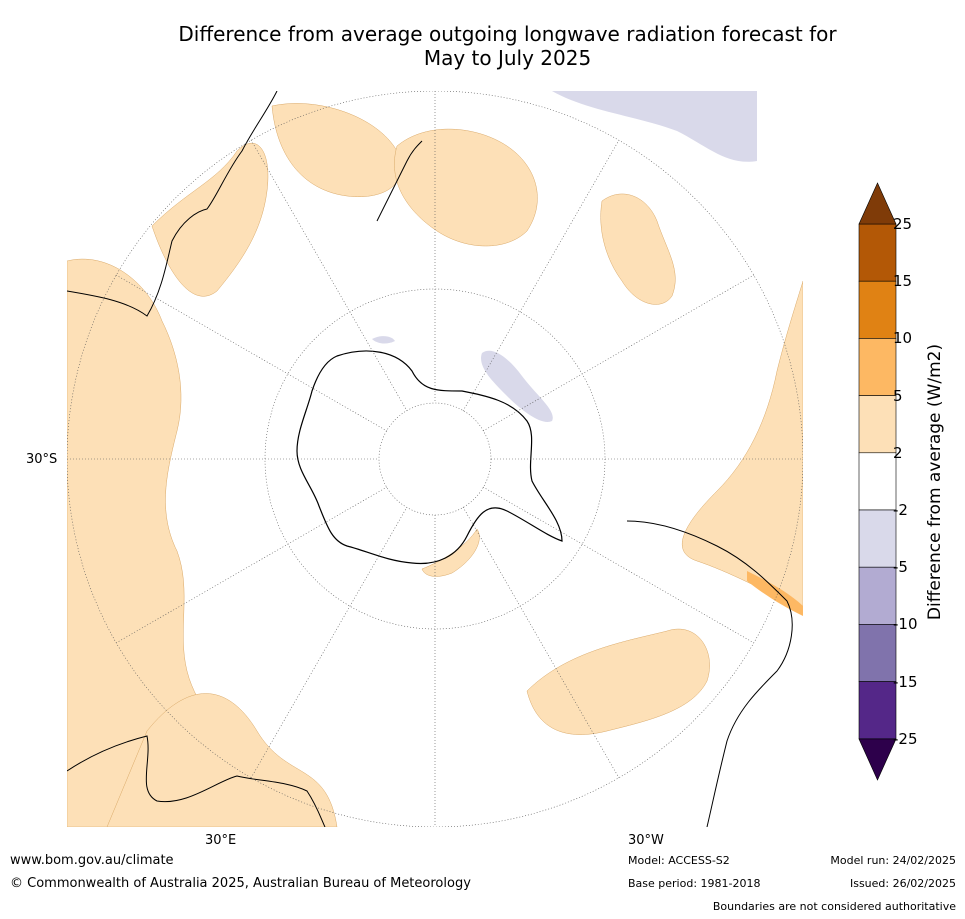  Describe the element at coordinates (251, 353) in the screenshot. I see `meridian-60a` at that location.